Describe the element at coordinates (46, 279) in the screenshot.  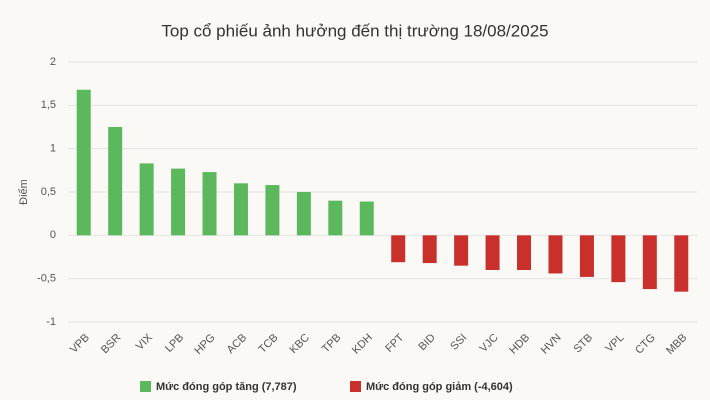
I see `y-tick-label: -0,5` at that location.